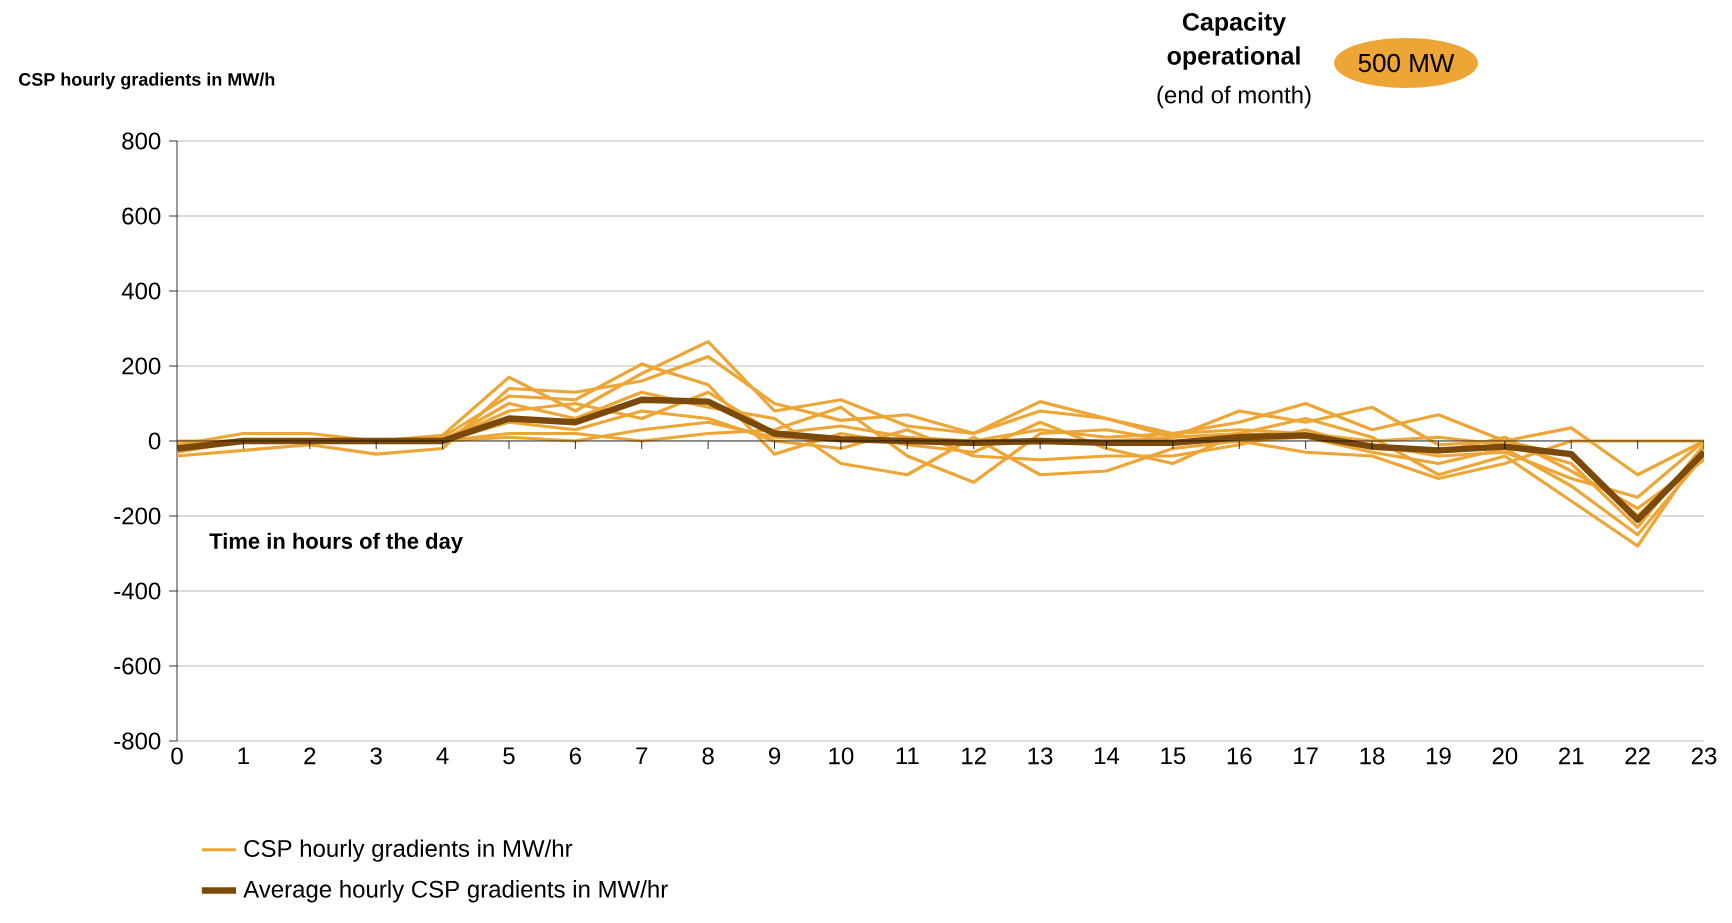 This screenshot has width=1732, height=923. Describe the element at coordinates (141, 216) in the screenshot. I see `y-tick-label: 600` at that location.